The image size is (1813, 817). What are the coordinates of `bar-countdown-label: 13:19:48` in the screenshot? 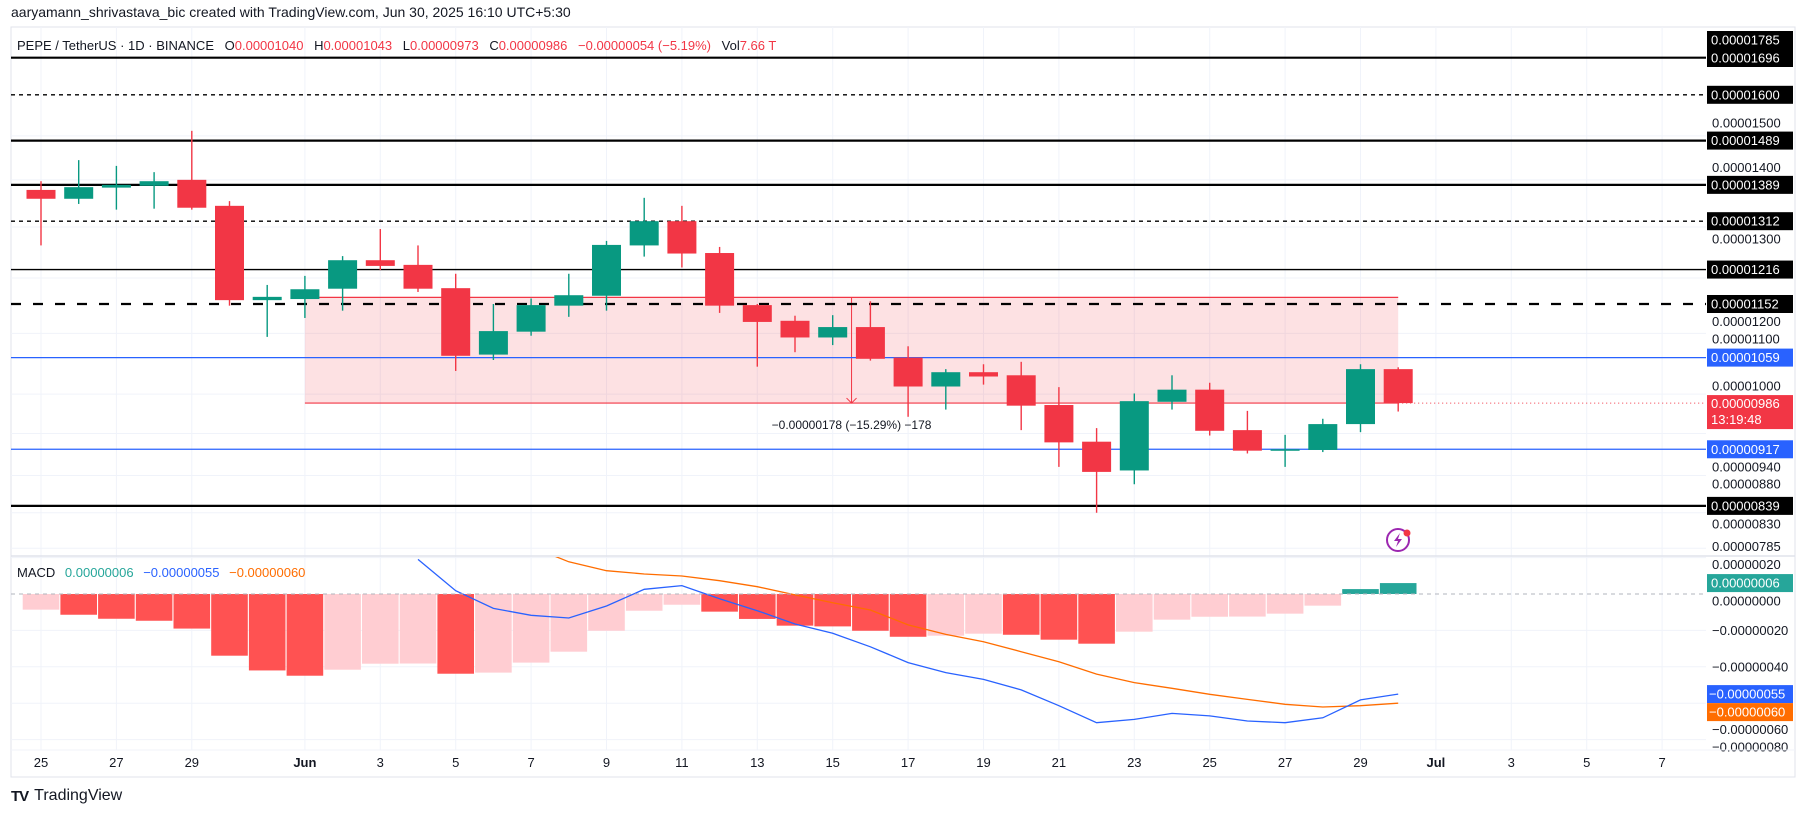 It's located at (1736, 419).